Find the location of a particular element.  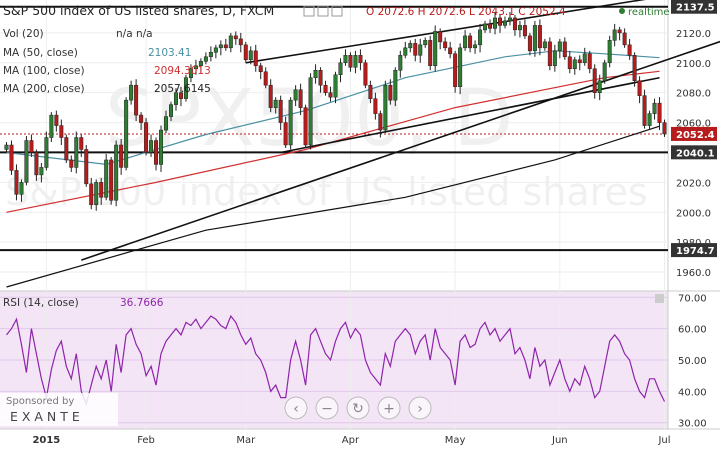

time-tick-label: May is located at coordinates (455, 440).